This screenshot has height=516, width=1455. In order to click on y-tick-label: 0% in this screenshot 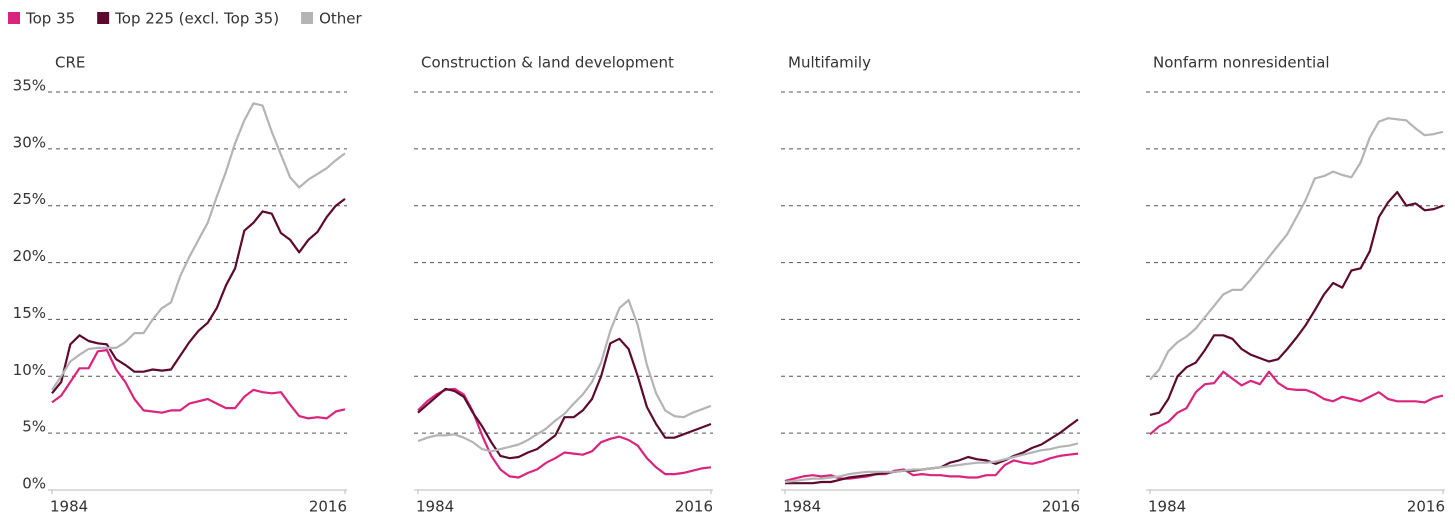, I will do `click(34, 484)`.